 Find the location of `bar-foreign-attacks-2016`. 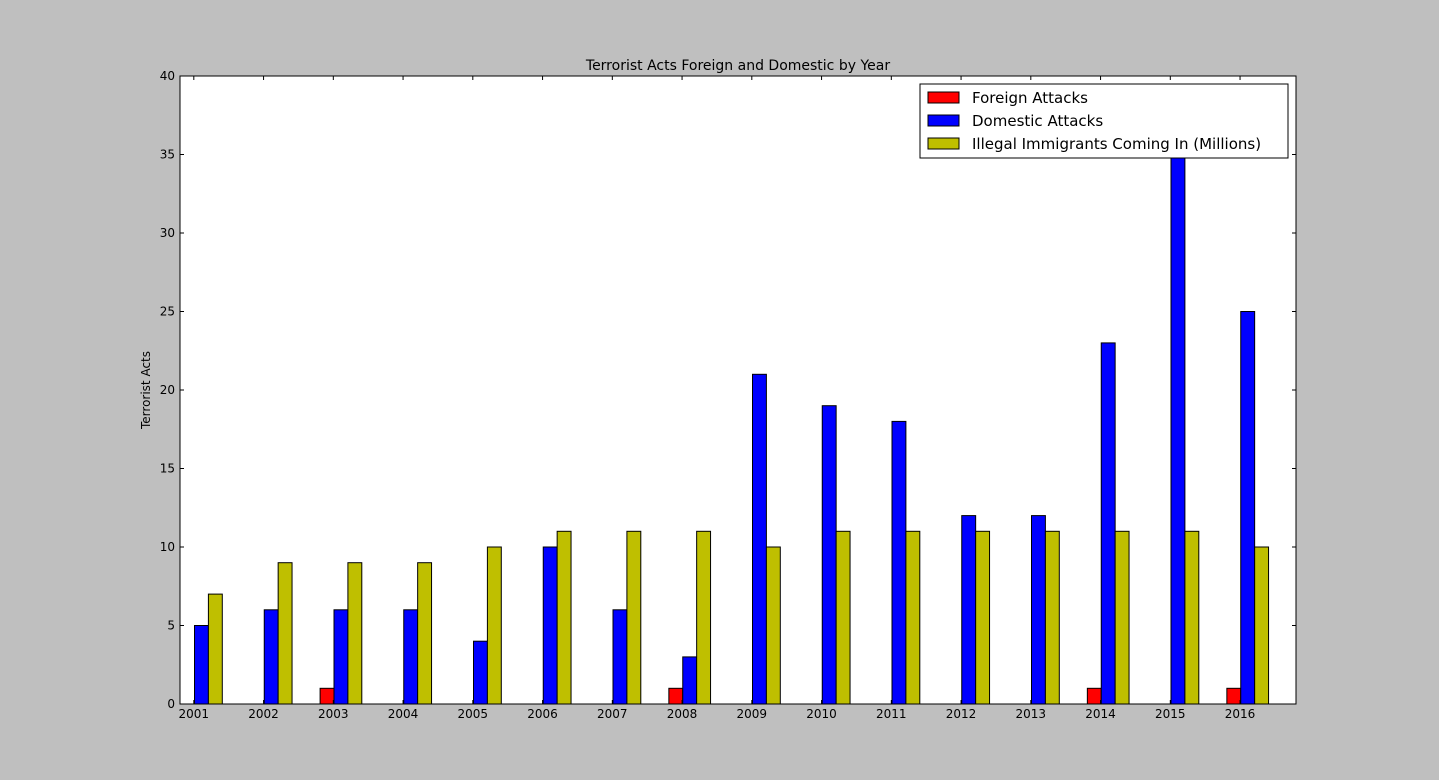

bar-foreign-attacks-2016 is located at coordinates (1234, 696).